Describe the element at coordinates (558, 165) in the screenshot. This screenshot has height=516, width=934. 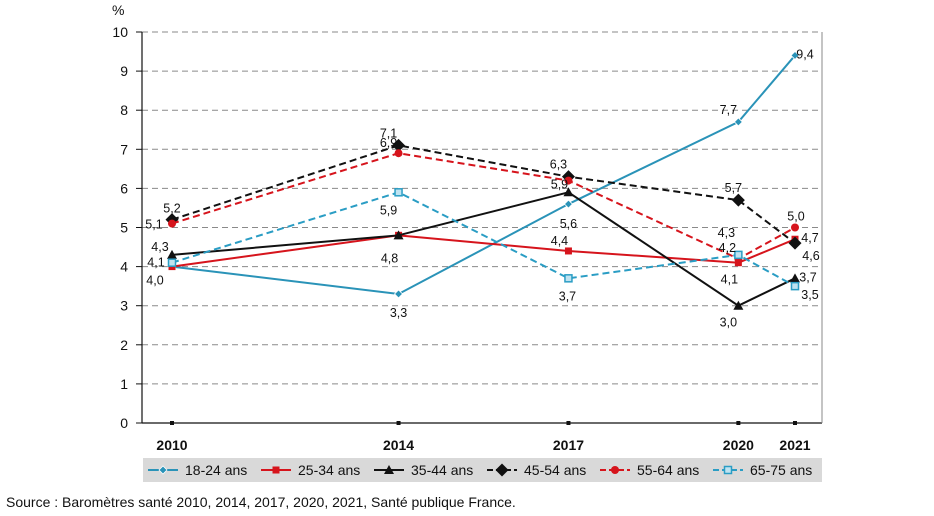
I see `data-label: 6,3` at that location.